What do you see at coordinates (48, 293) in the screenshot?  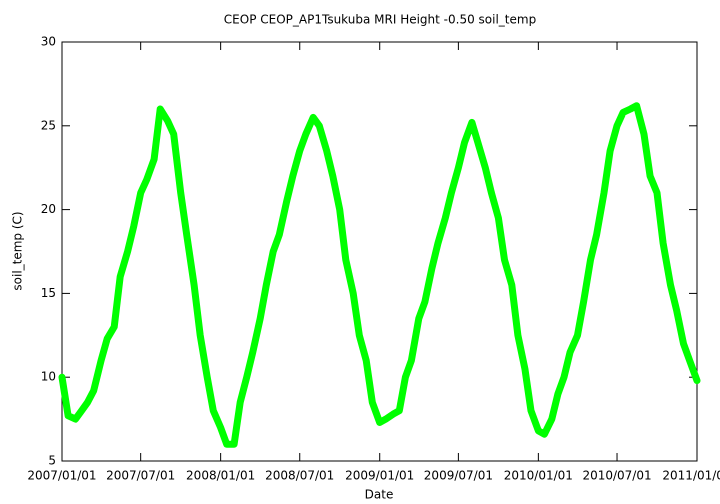 I see `y-tick-label: 15` at bounding box center [48, 293].